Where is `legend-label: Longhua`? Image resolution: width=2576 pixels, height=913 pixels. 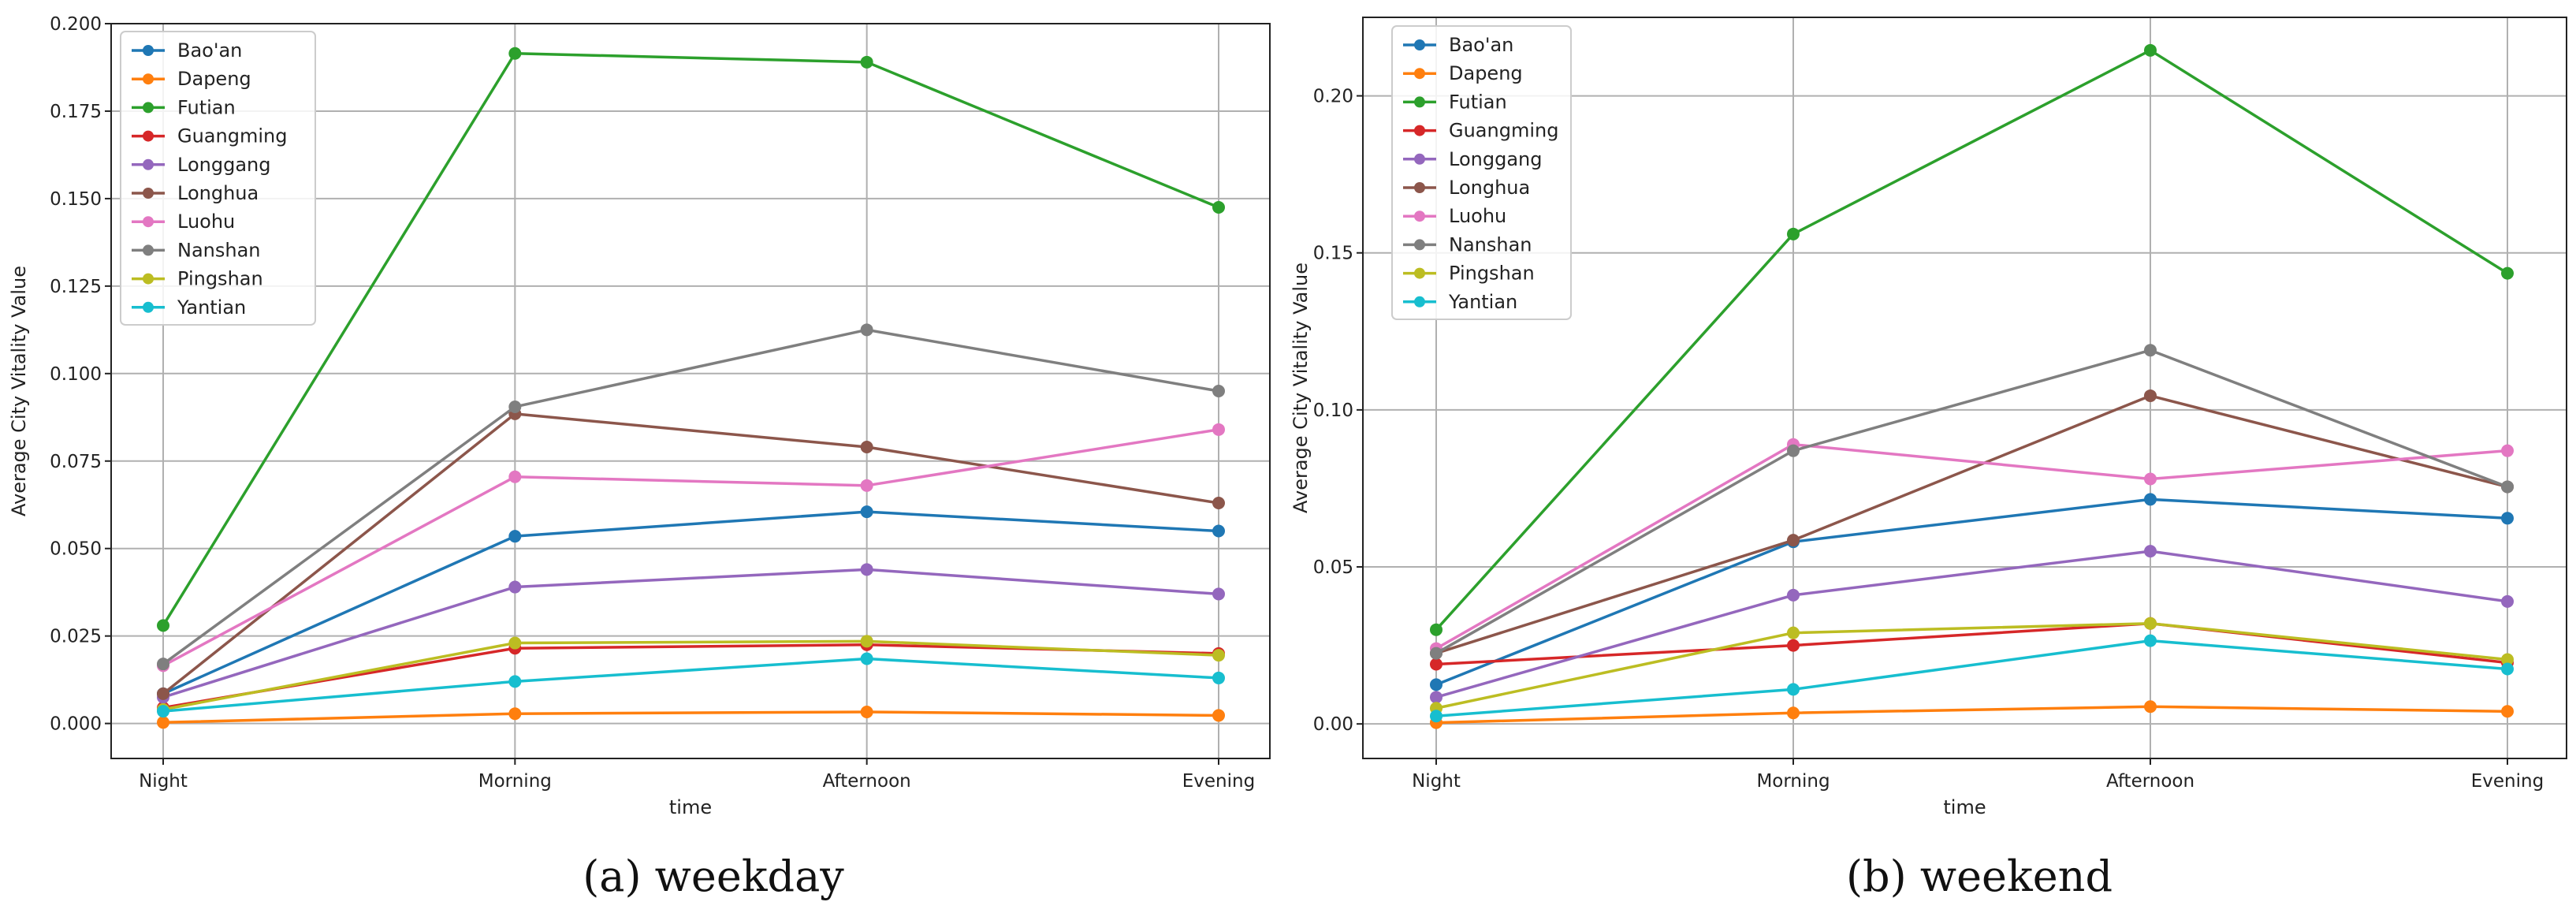 legend-label: Longhua is located at coordinates (1489, 188).